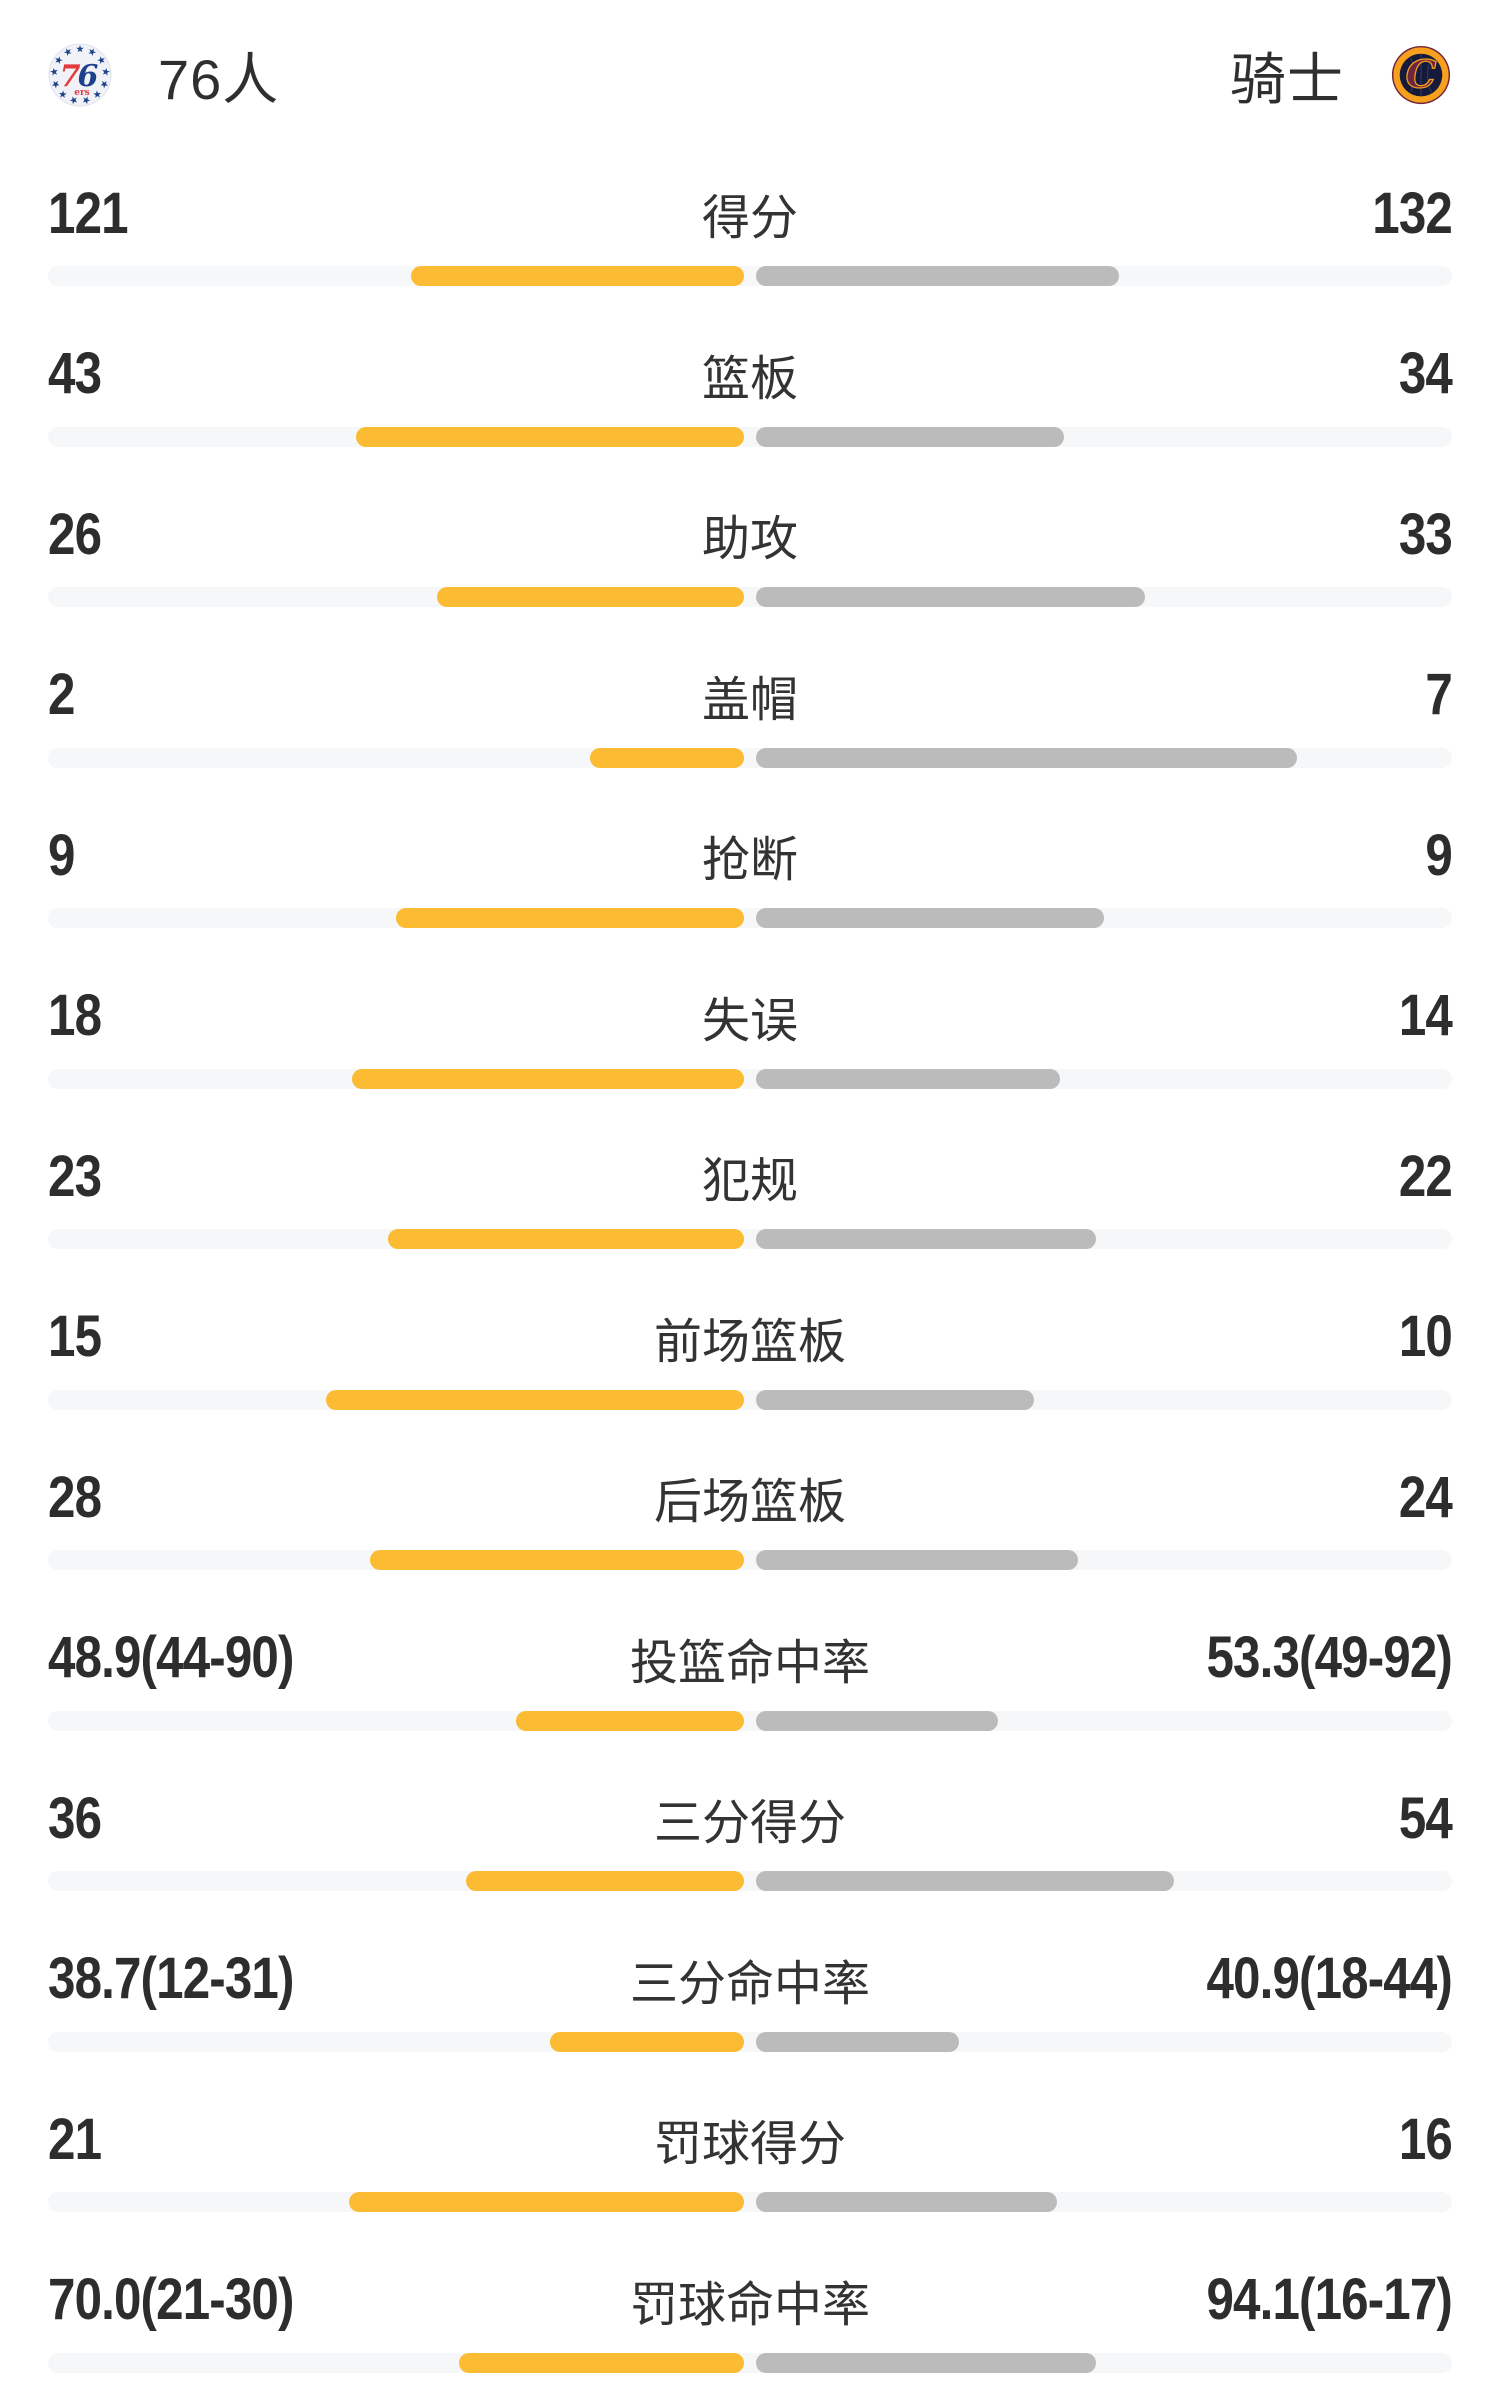 The width and height of the screenshot is (1500, 2400). I want to click on stat-row: 28 后场篮板 24, so click(750, 1524).